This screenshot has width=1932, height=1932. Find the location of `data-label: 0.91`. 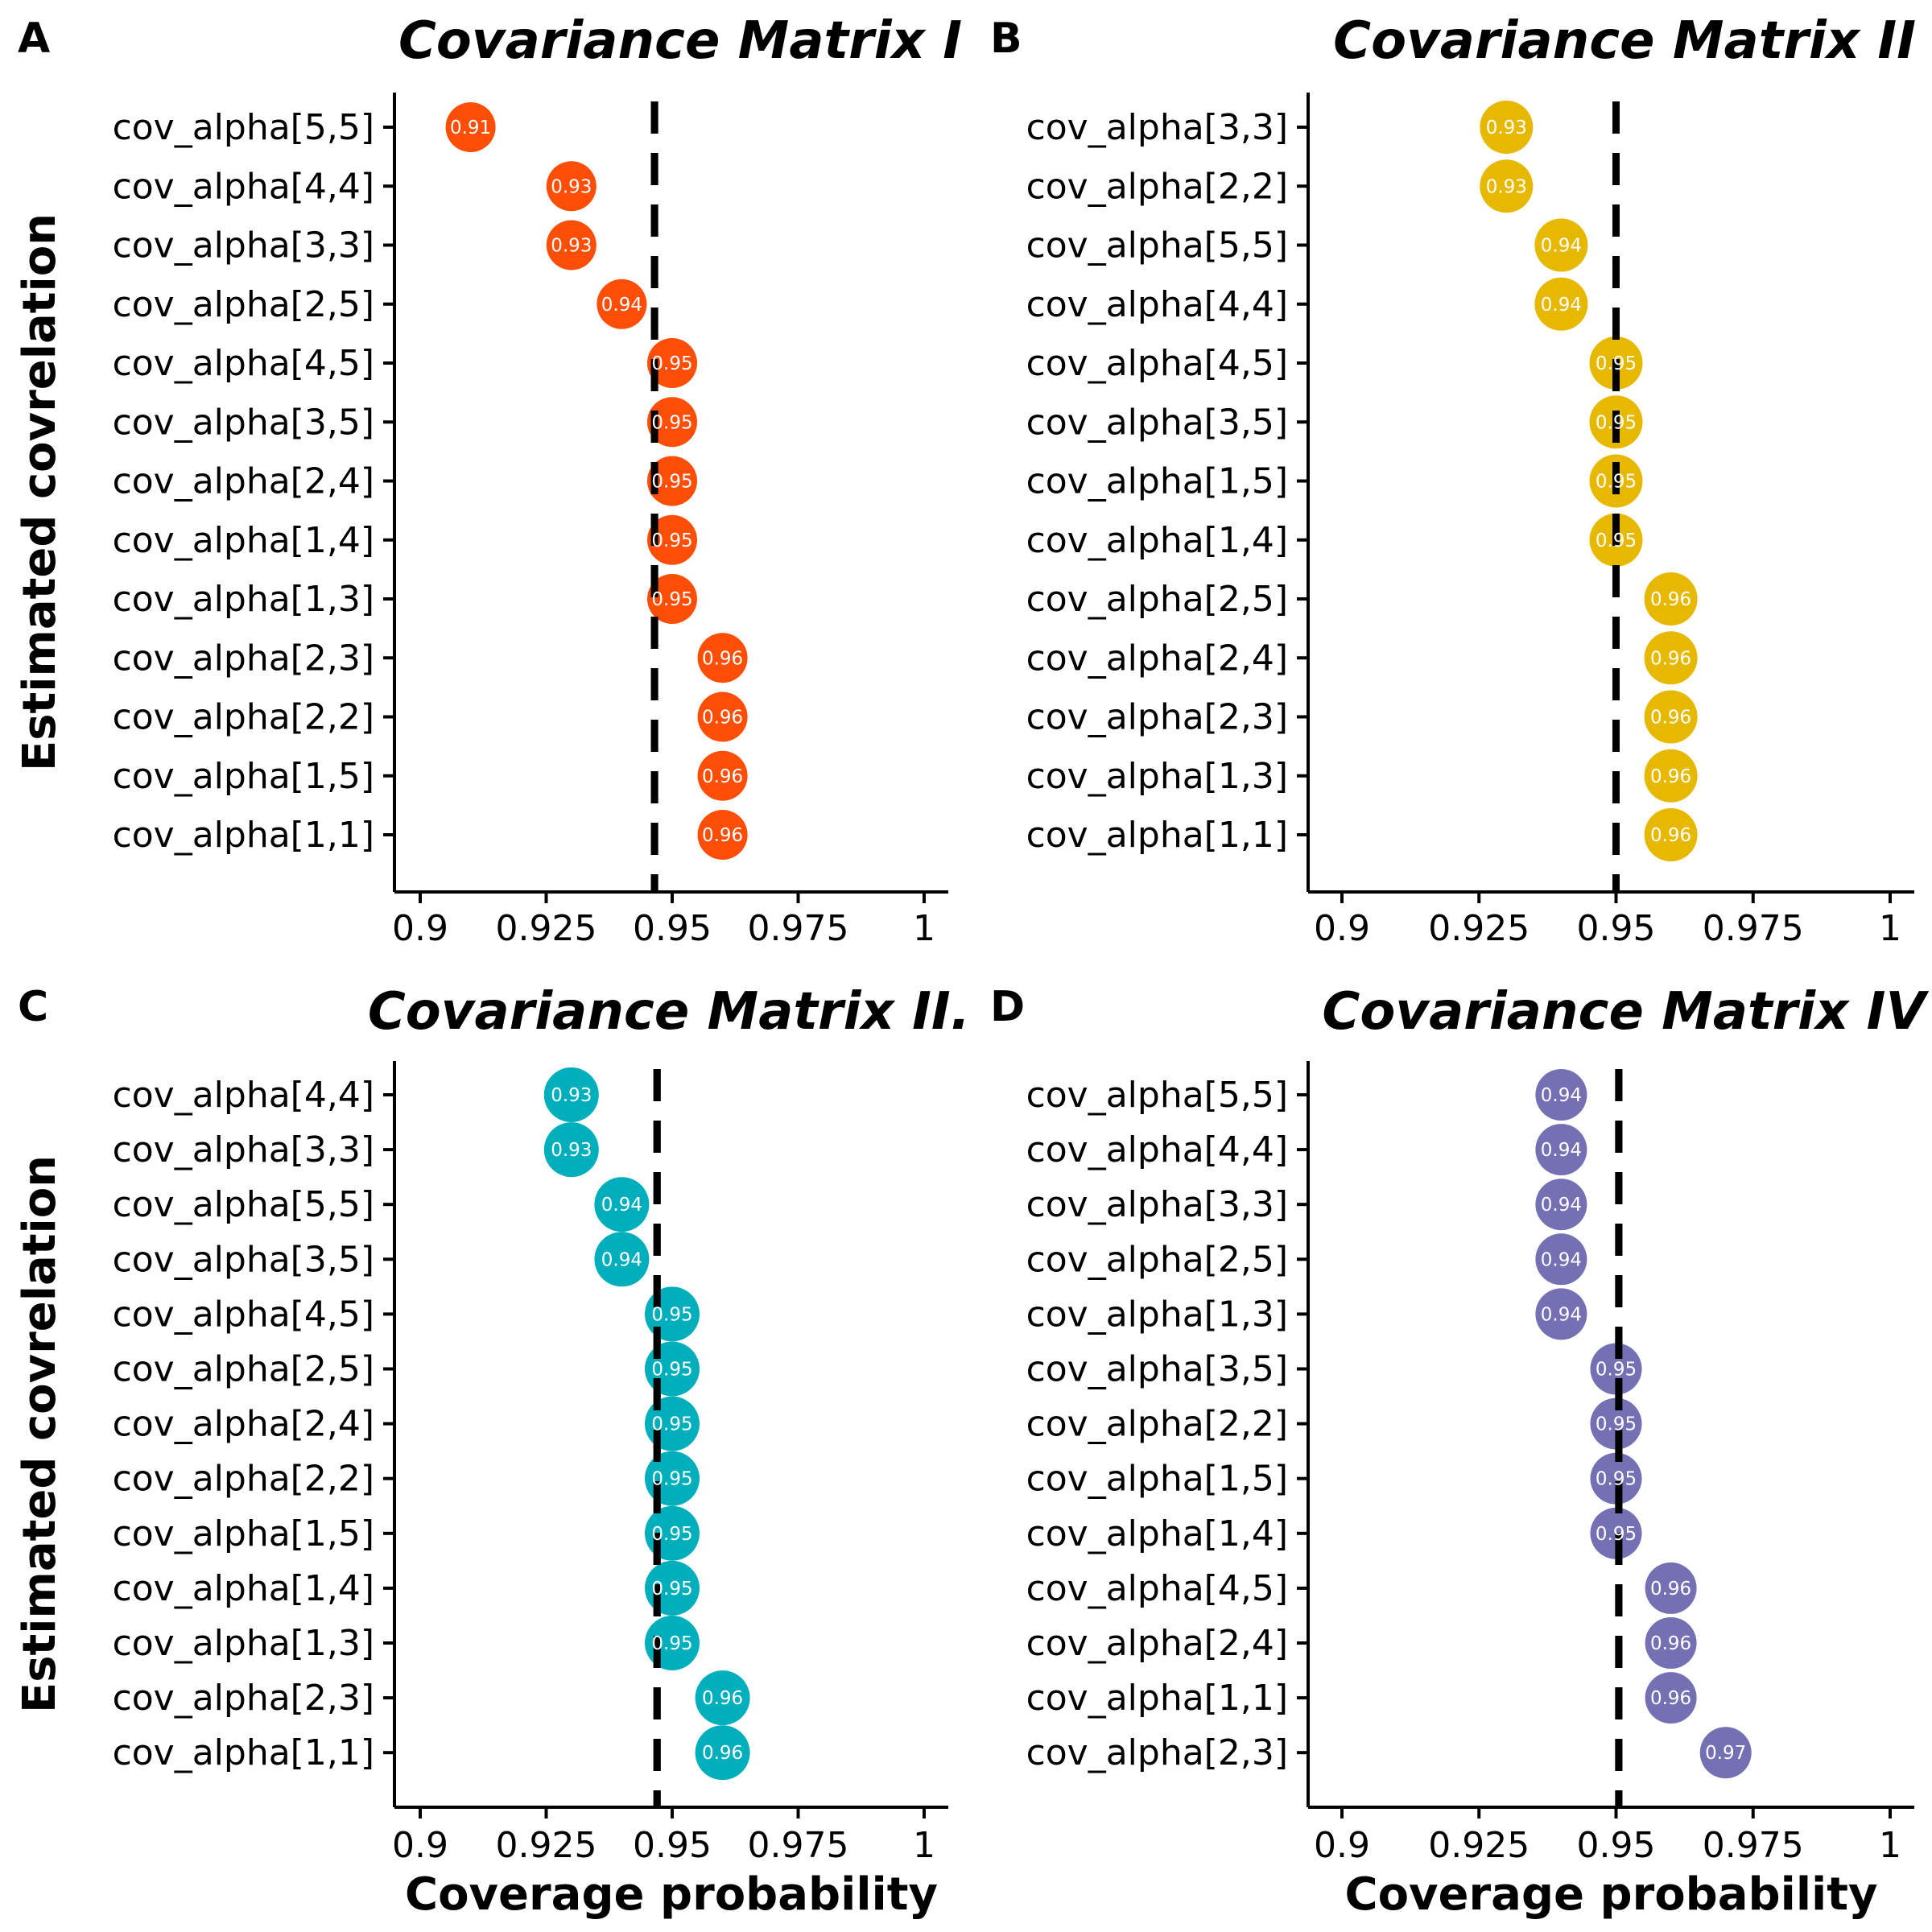

data-label: 0.91 is located at coordinates (470, 128).